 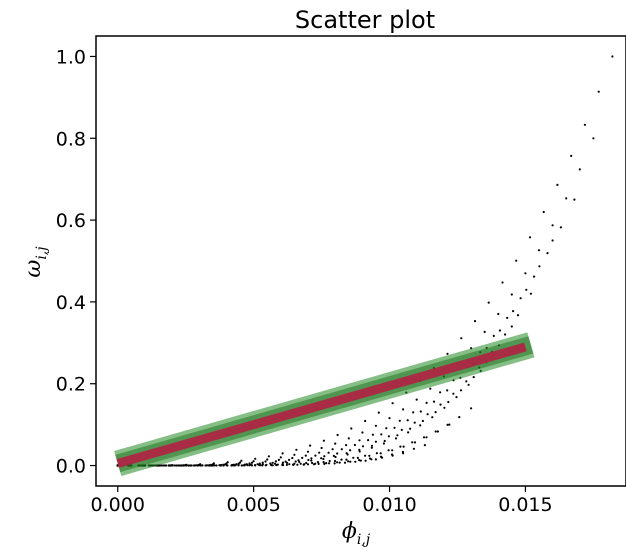 What do you see at coordinates (364, 540) in the screenshot?
I see `x-axis-label-subscript: i,j` at bounding box center [364, 540].